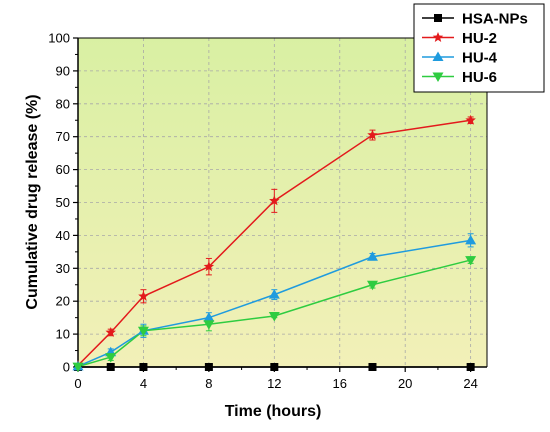  What do you see at coordinates (143, 383) in the screenshot?
I see `x-tick-label: 4` at bounding box center [143, 383].